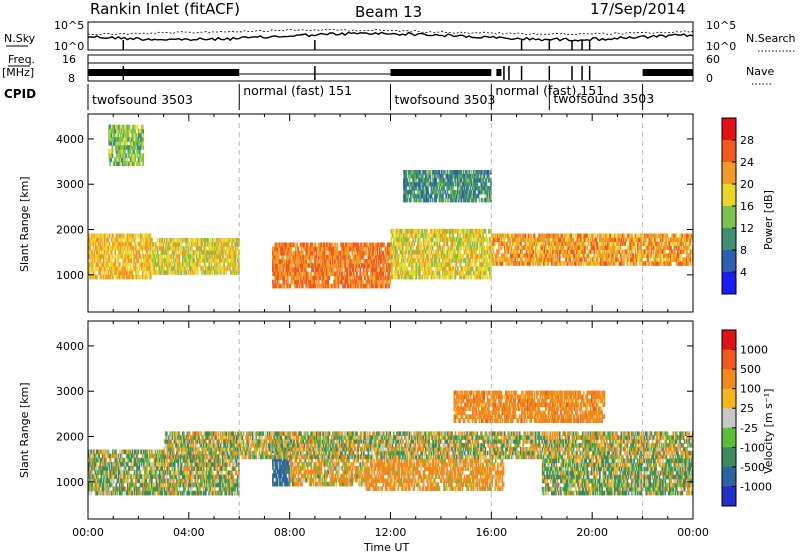 Image resolution: width=800 pixels, height=558 pixels. What do you see at coordinates (20, 38) in the screenshot?
I see `noise-left-label: N.Sky` at bounding box center [20, 38].